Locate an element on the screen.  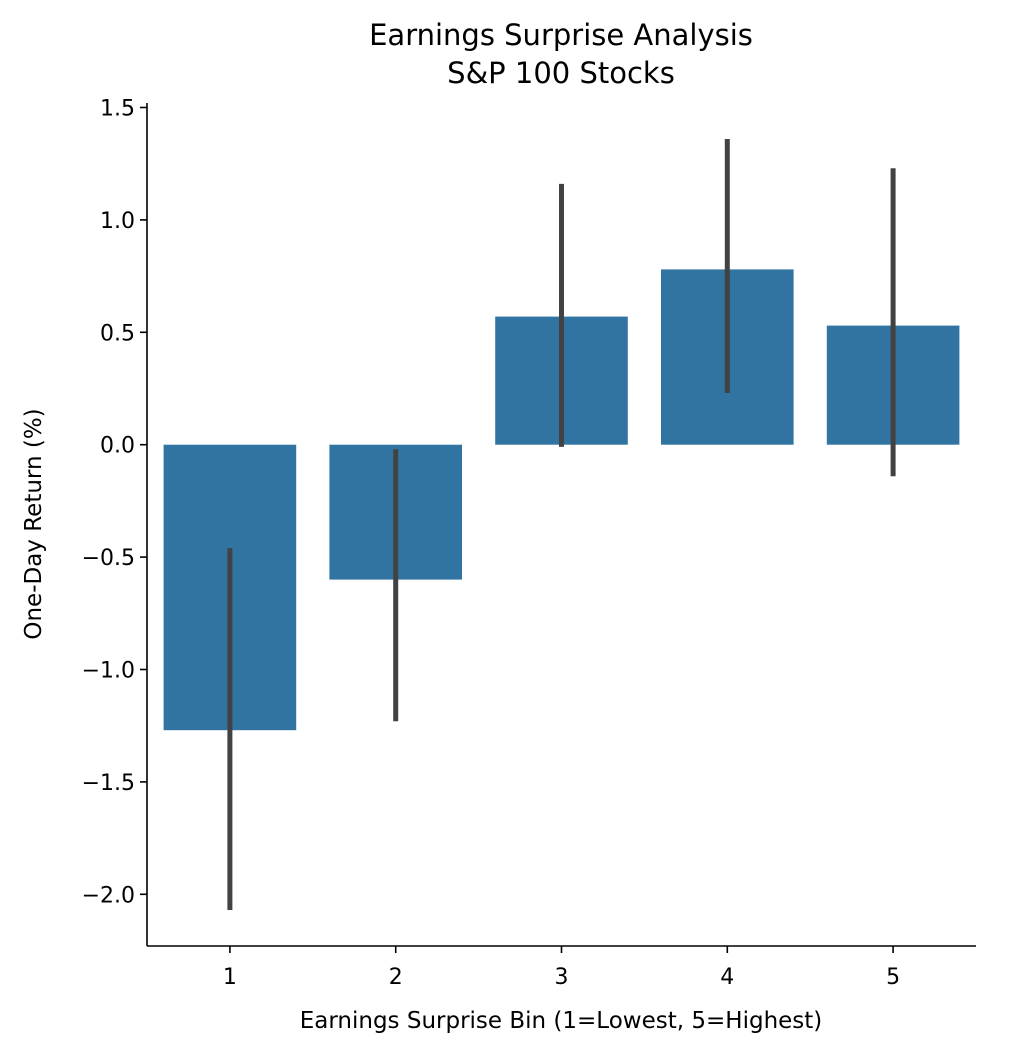
y-tick-label: −1.5 is located at coordinates (108, 783).